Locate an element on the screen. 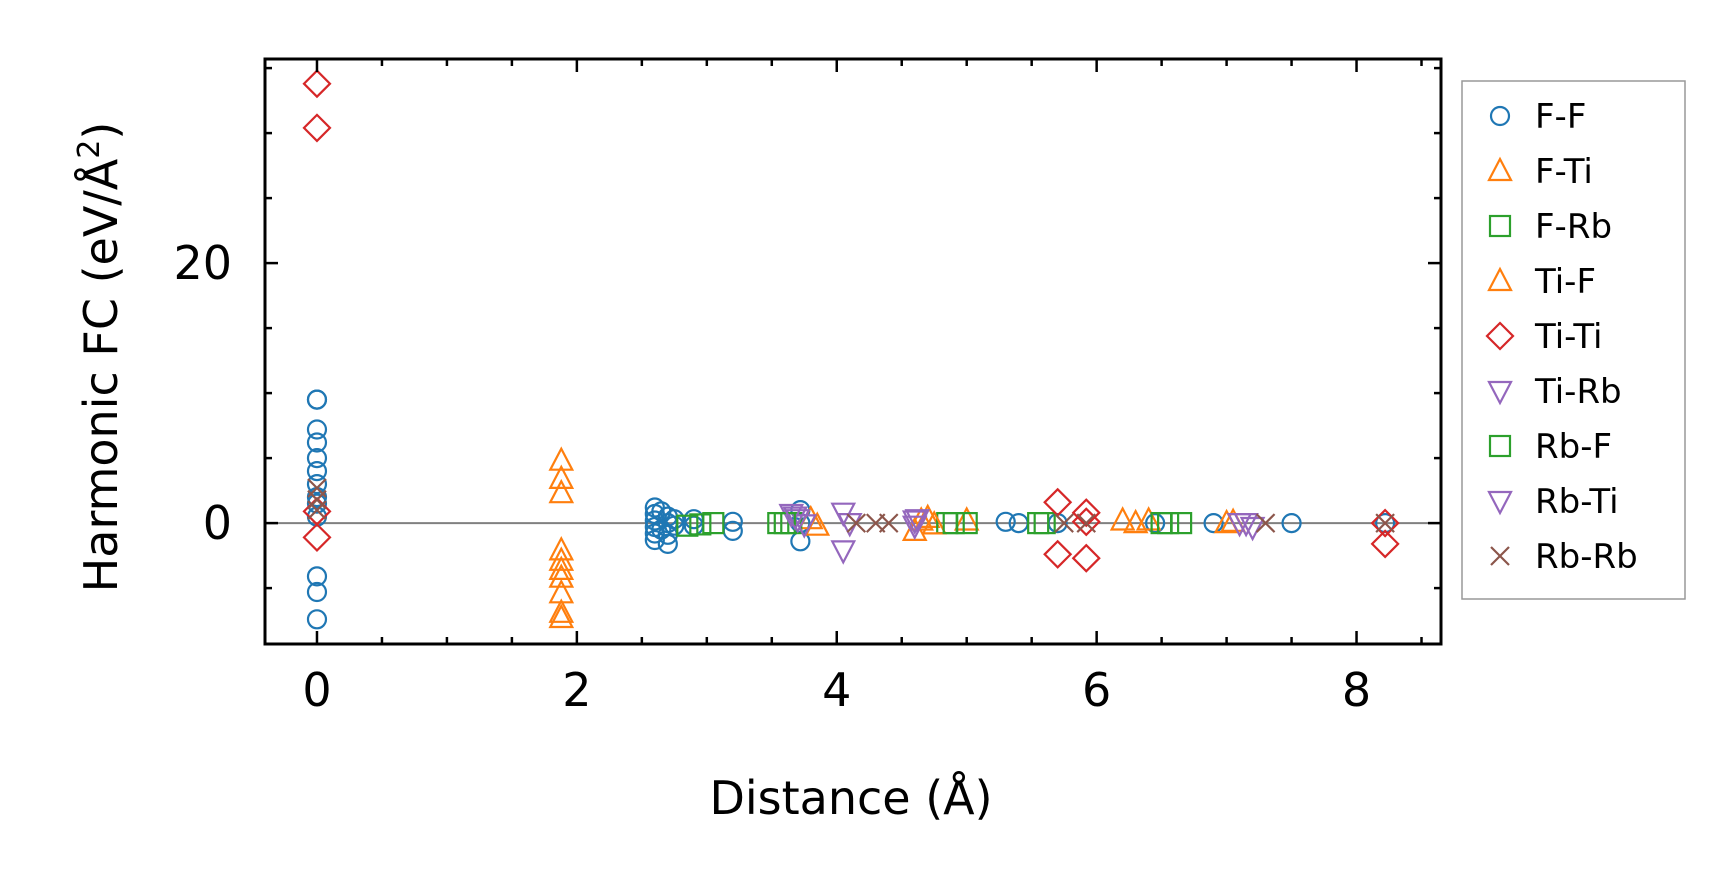 The image size is (1723, 883). series-f-ti is located at coordinates (897, 537).